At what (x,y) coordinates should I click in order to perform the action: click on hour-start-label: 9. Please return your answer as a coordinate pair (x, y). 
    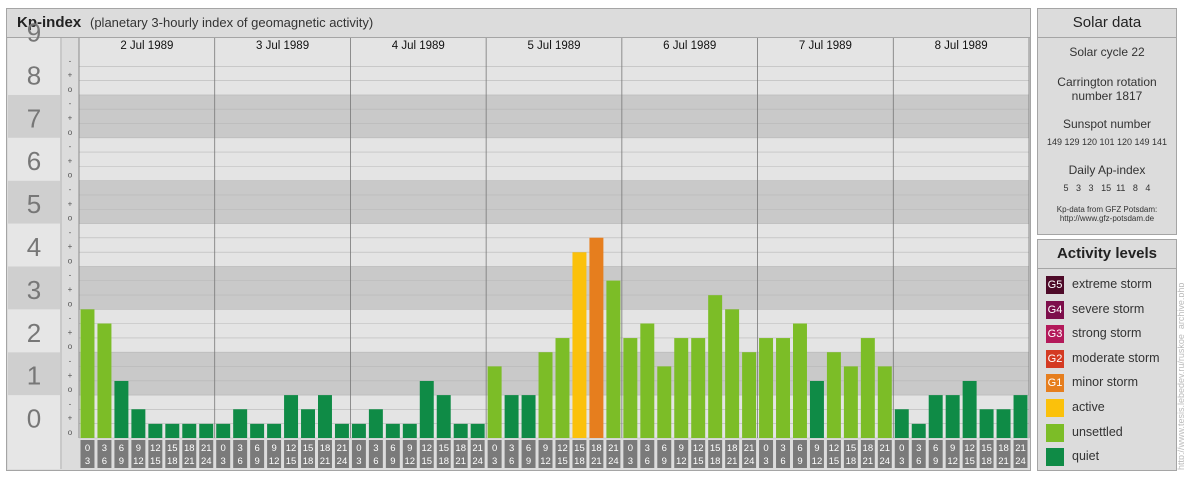
    Looking at the image, I should click on (138, 448).